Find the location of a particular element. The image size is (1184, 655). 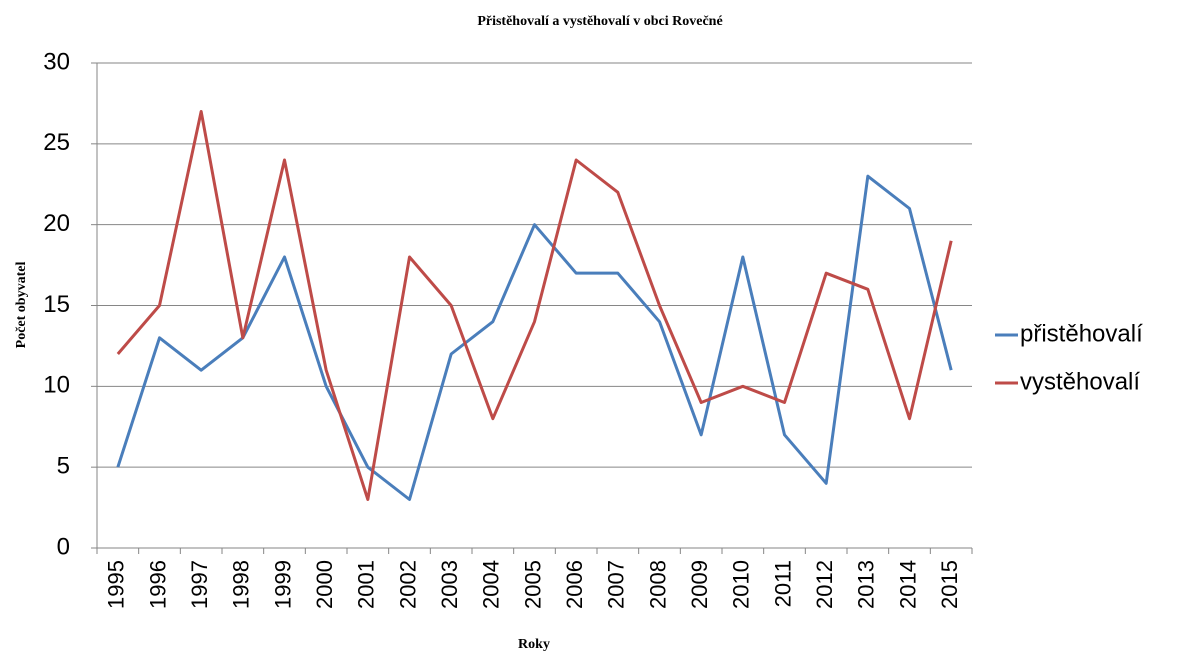

y-axis-label: Počet obyvatel is located at coordinates (21, 305).